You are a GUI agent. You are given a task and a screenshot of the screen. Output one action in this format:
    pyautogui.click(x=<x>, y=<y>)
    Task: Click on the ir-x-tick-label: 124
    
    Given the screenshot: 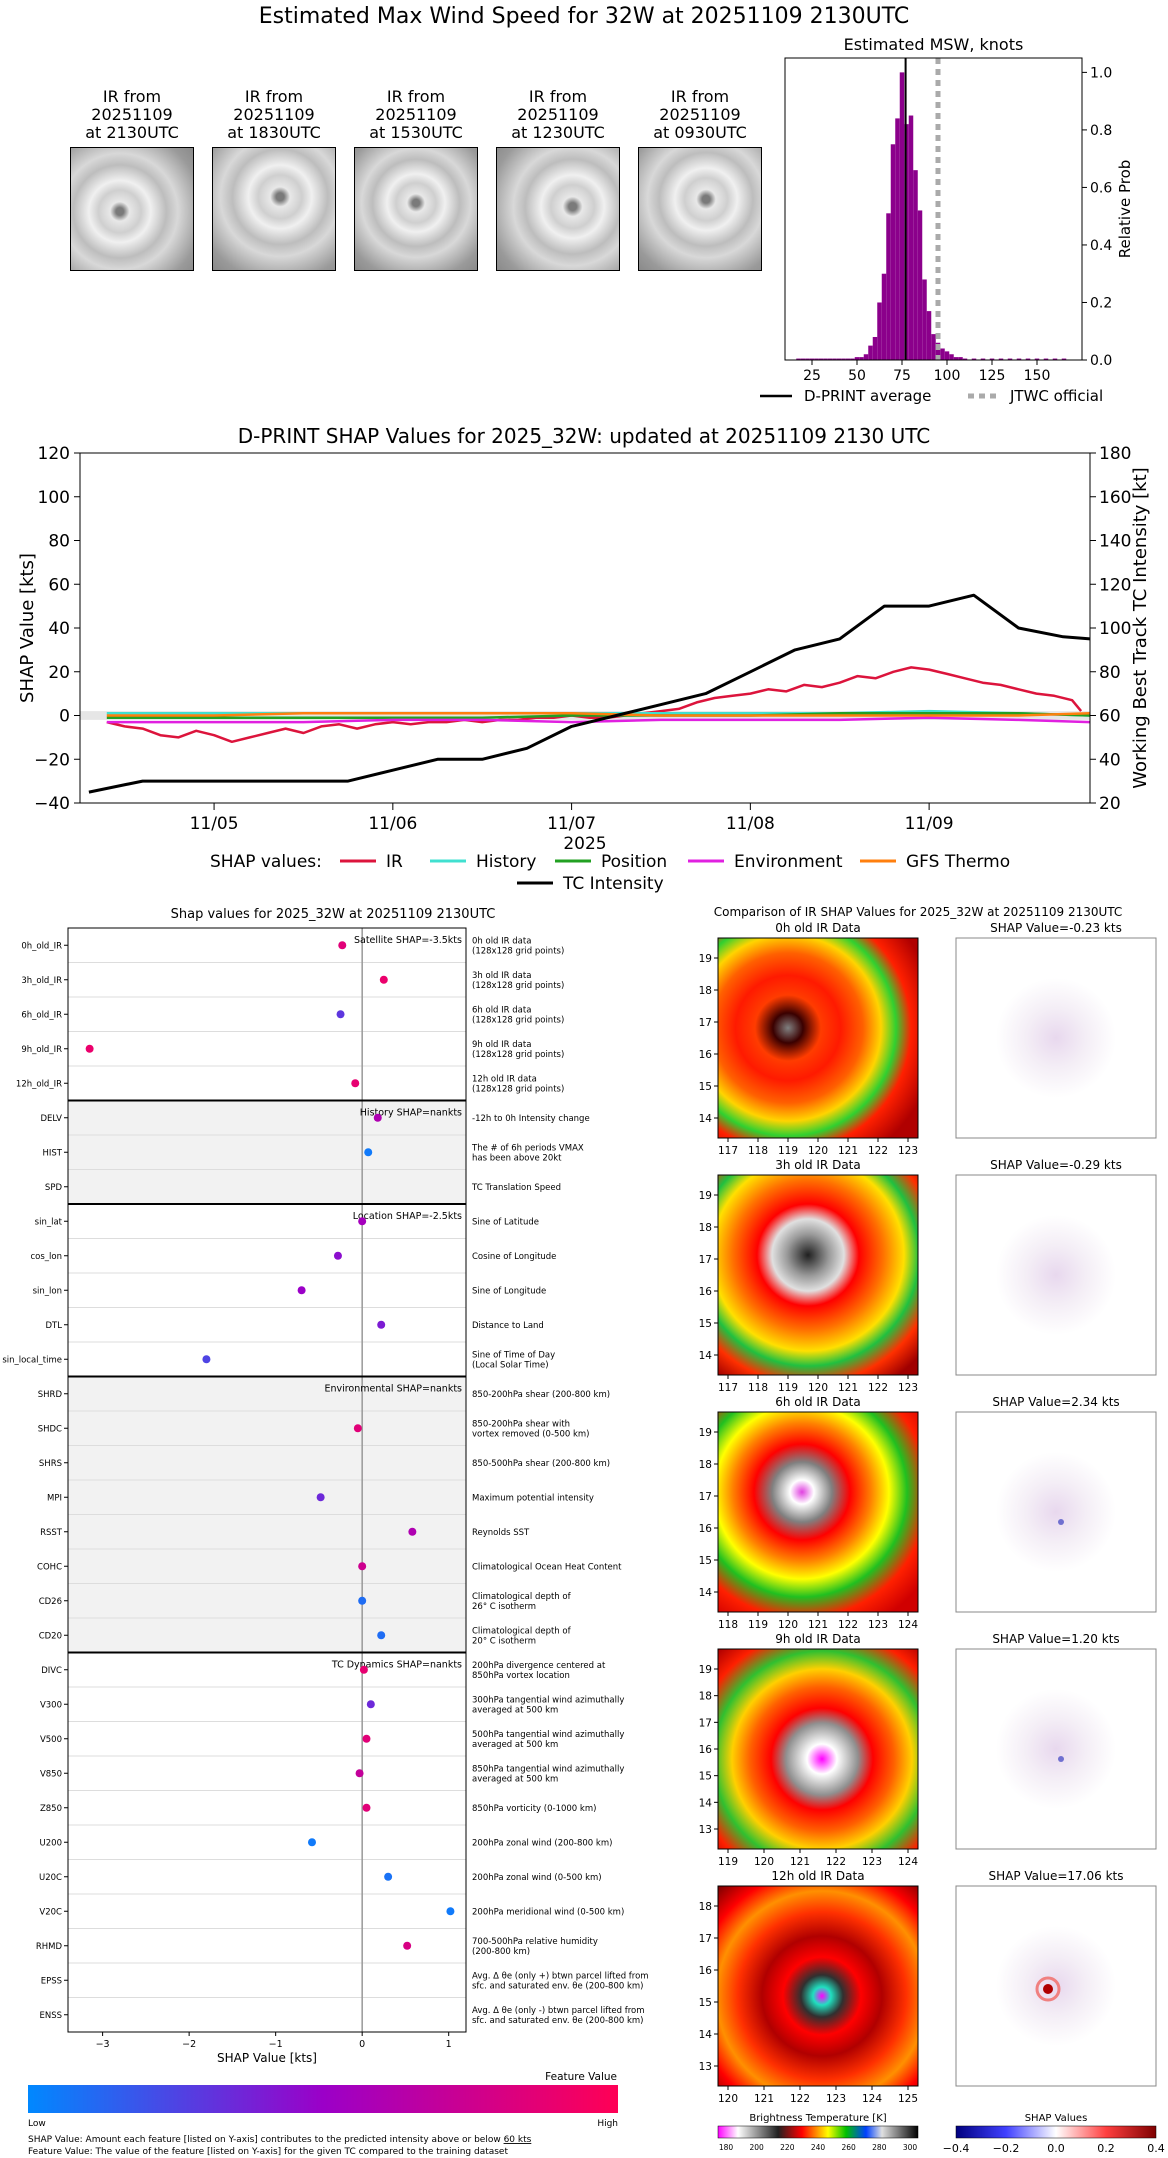 What is the action you would take?
    pyautogui.click(x=908, y=1625)
    